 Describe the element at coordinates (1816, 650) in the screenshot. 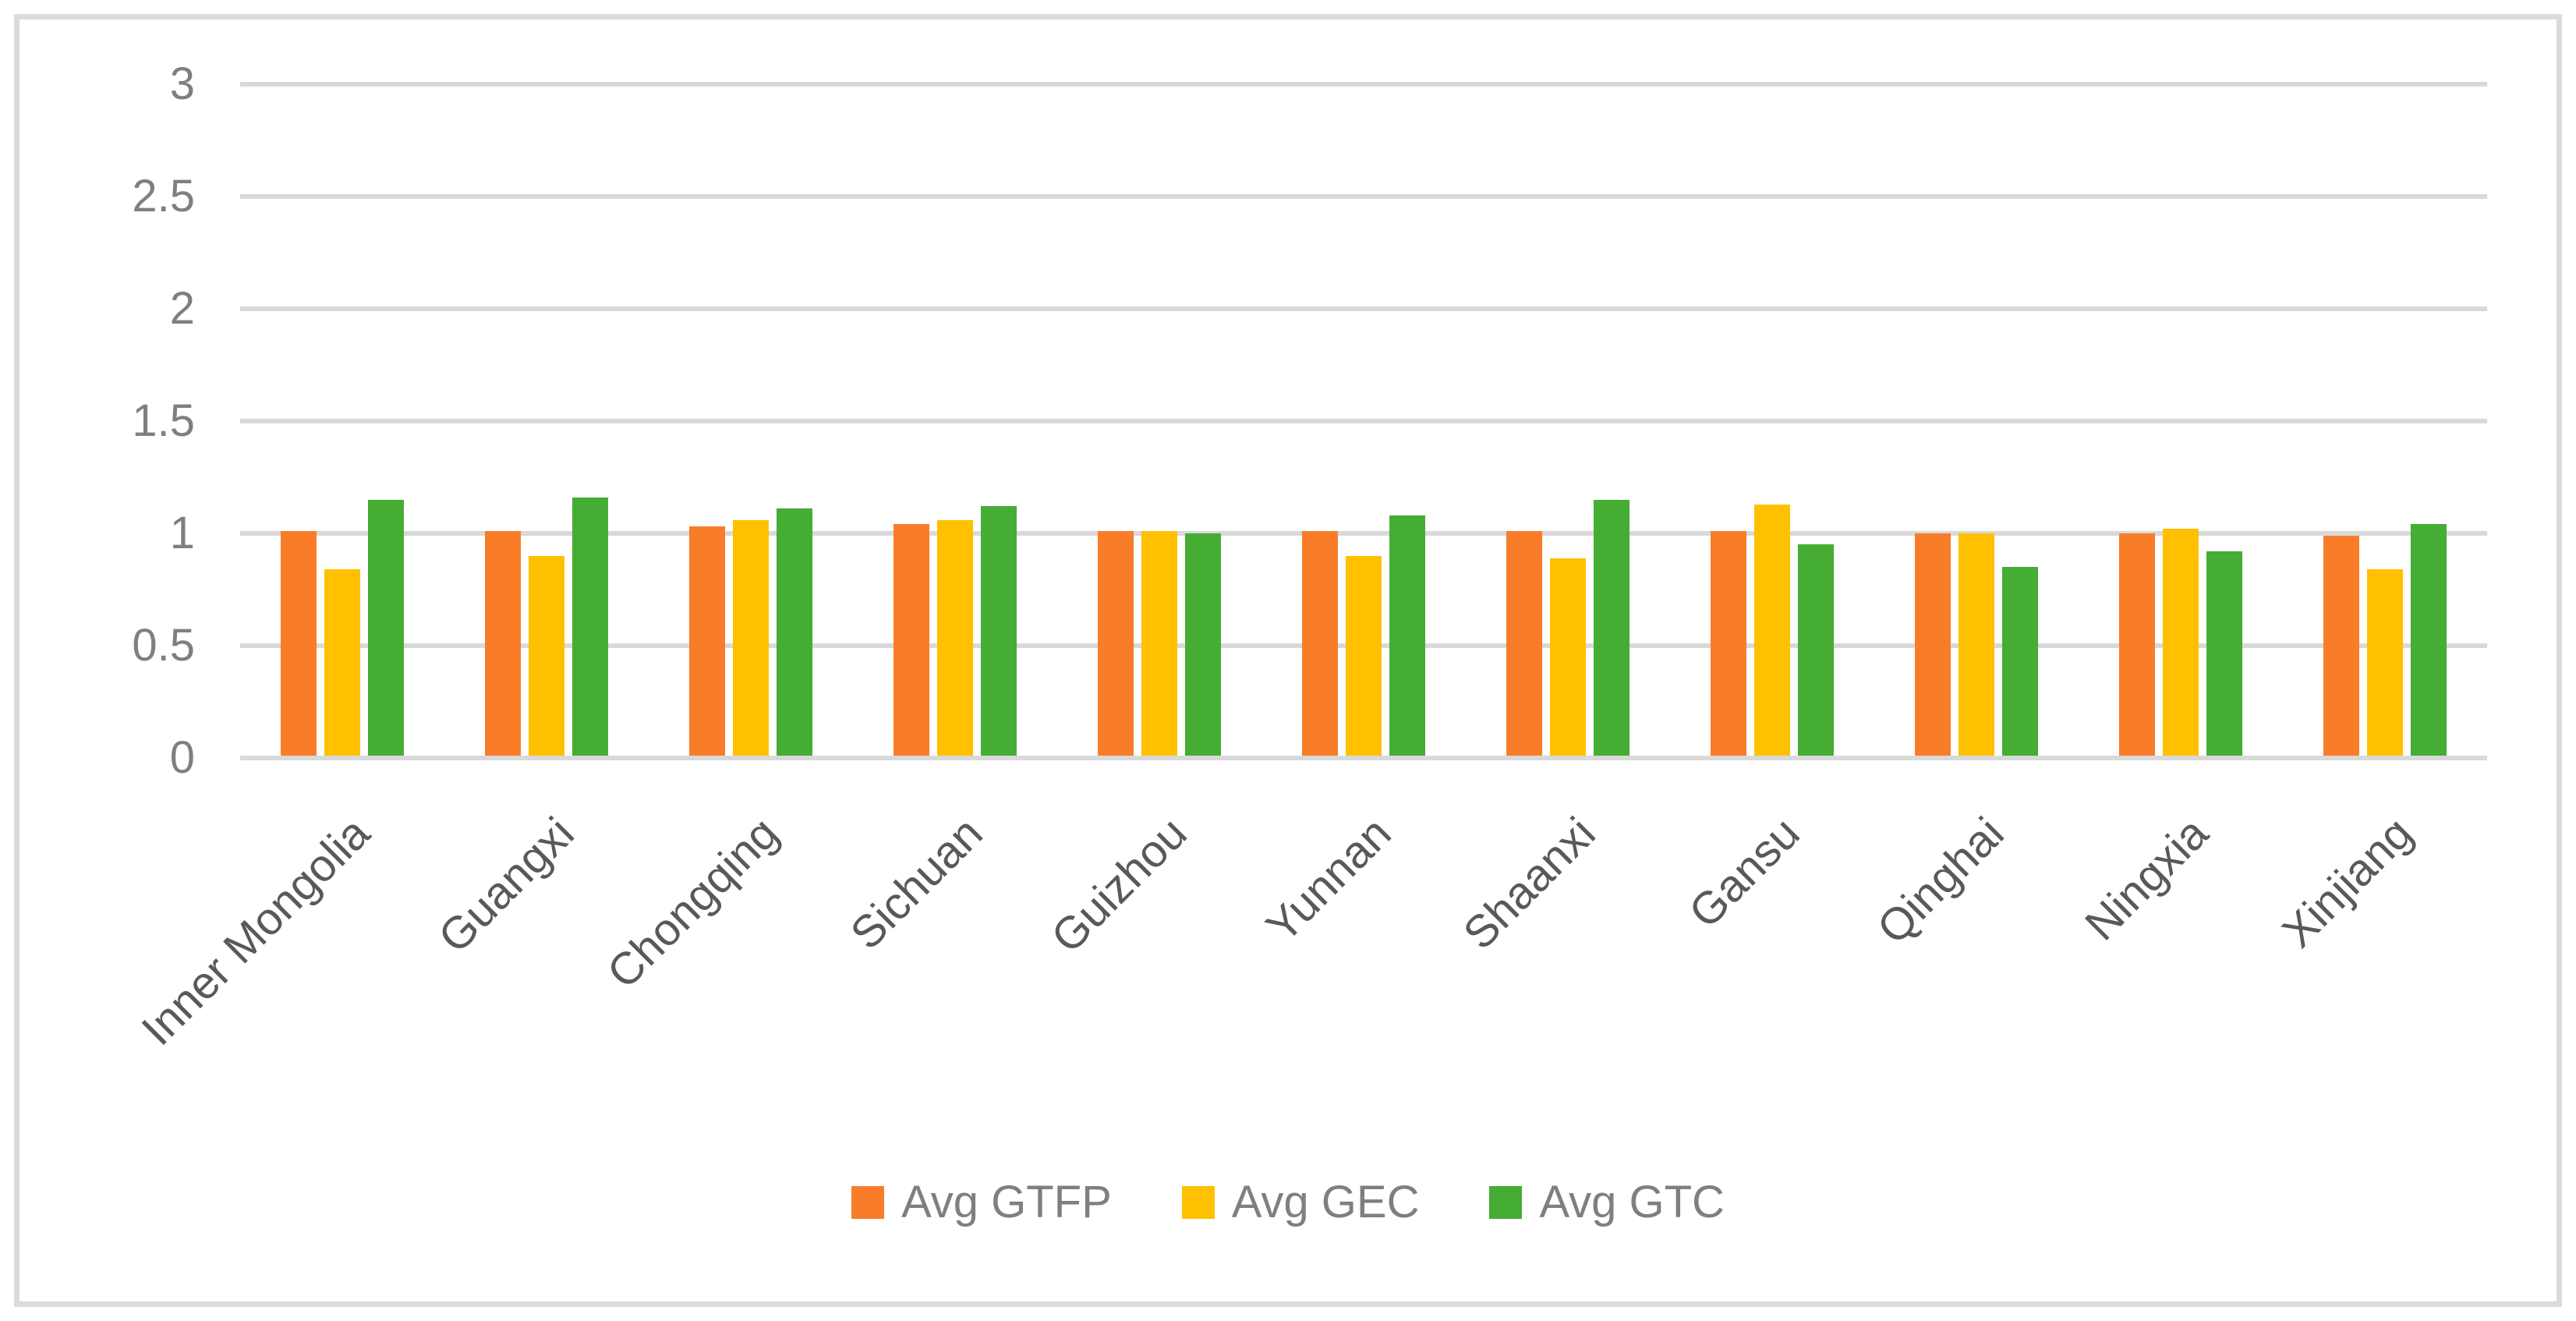

I see `bar-avg-gtc-gansu` at that location.